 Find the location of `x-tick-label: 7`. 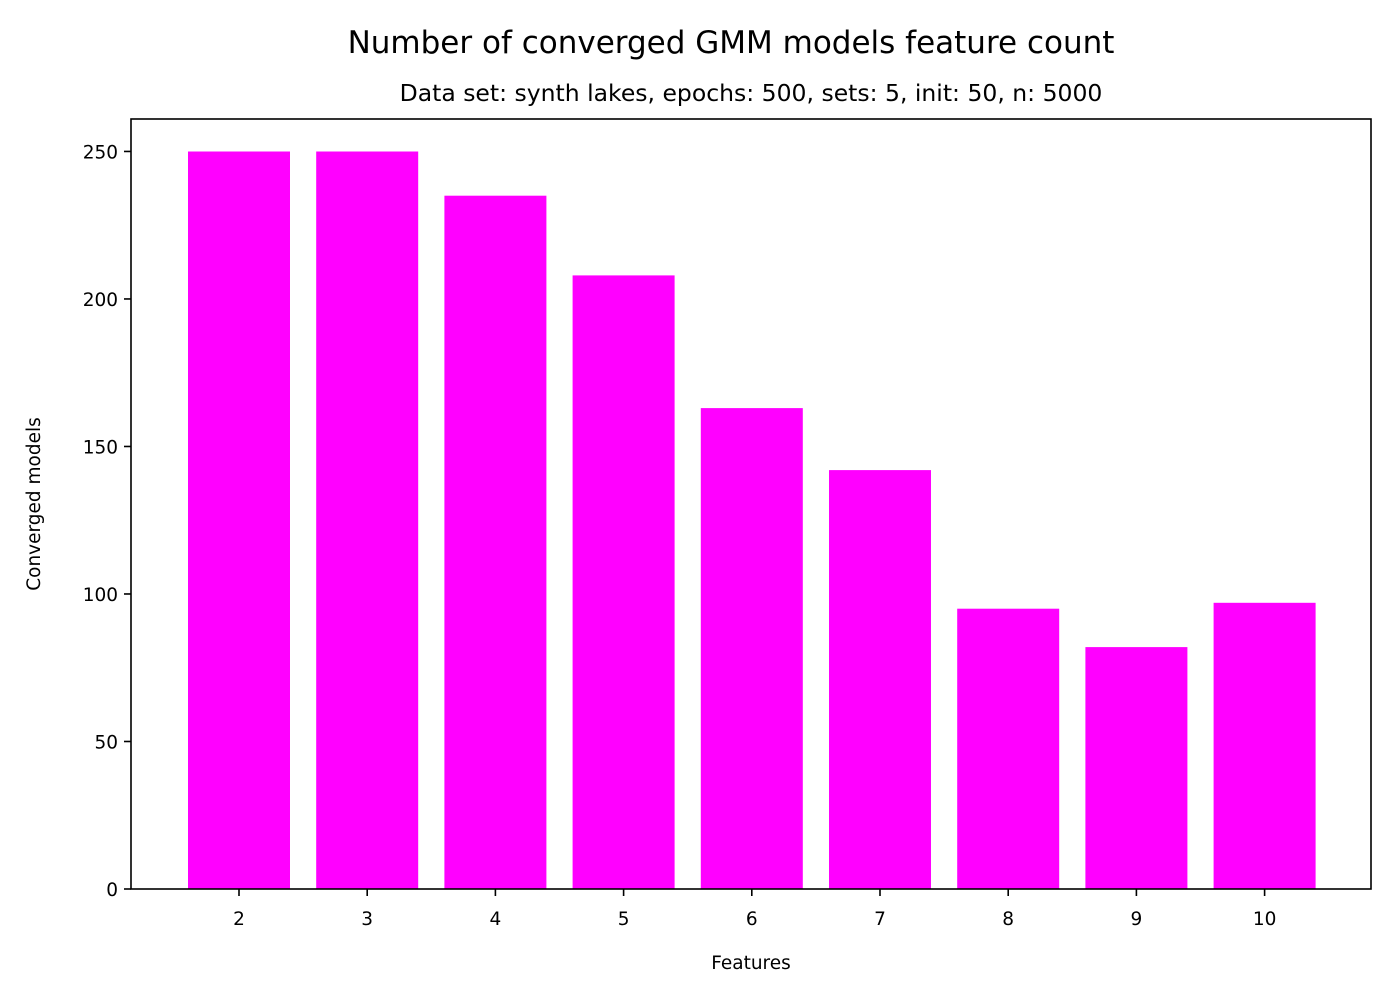

x-tick-label: 7 is located at coordinates (880, 919).